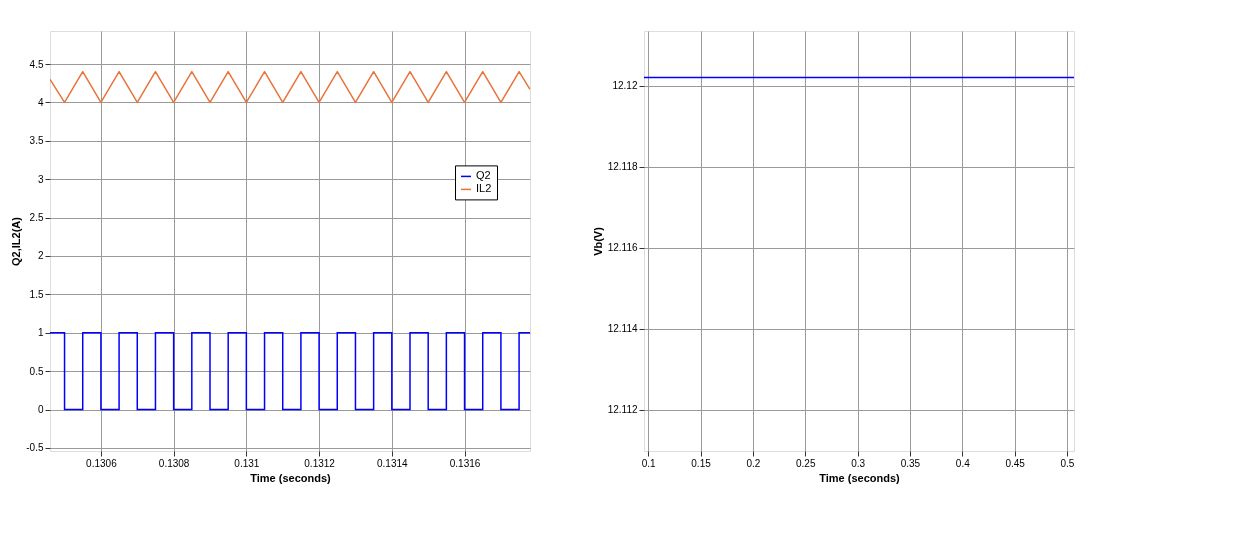 This screenshot has width=1235, height=545. Describe the element at coordinates (622, 167) in the screenshot. I see `y-tick-label: 12.118` at that location.